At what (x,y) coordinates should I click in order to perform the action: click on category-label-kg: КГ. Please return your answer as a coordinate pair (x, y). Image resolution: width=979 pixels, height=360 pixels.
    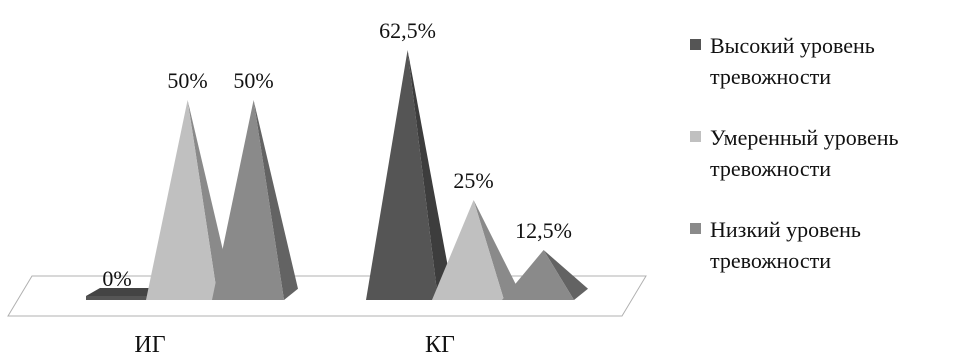
    Looking at the image, I should click on (440, 345).